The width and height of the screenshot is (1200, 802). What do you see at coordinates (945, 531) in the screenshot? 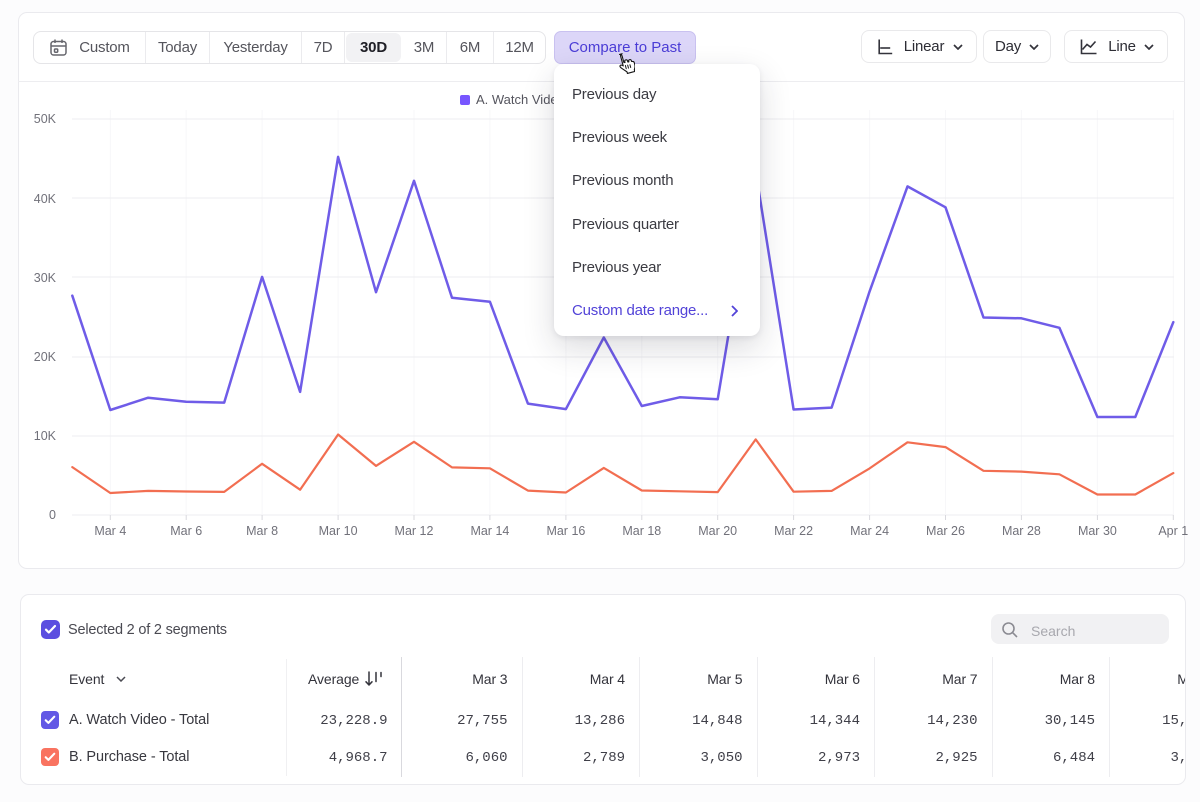
I see `svg-text: Mar 26` at bounding box center [945, 531].